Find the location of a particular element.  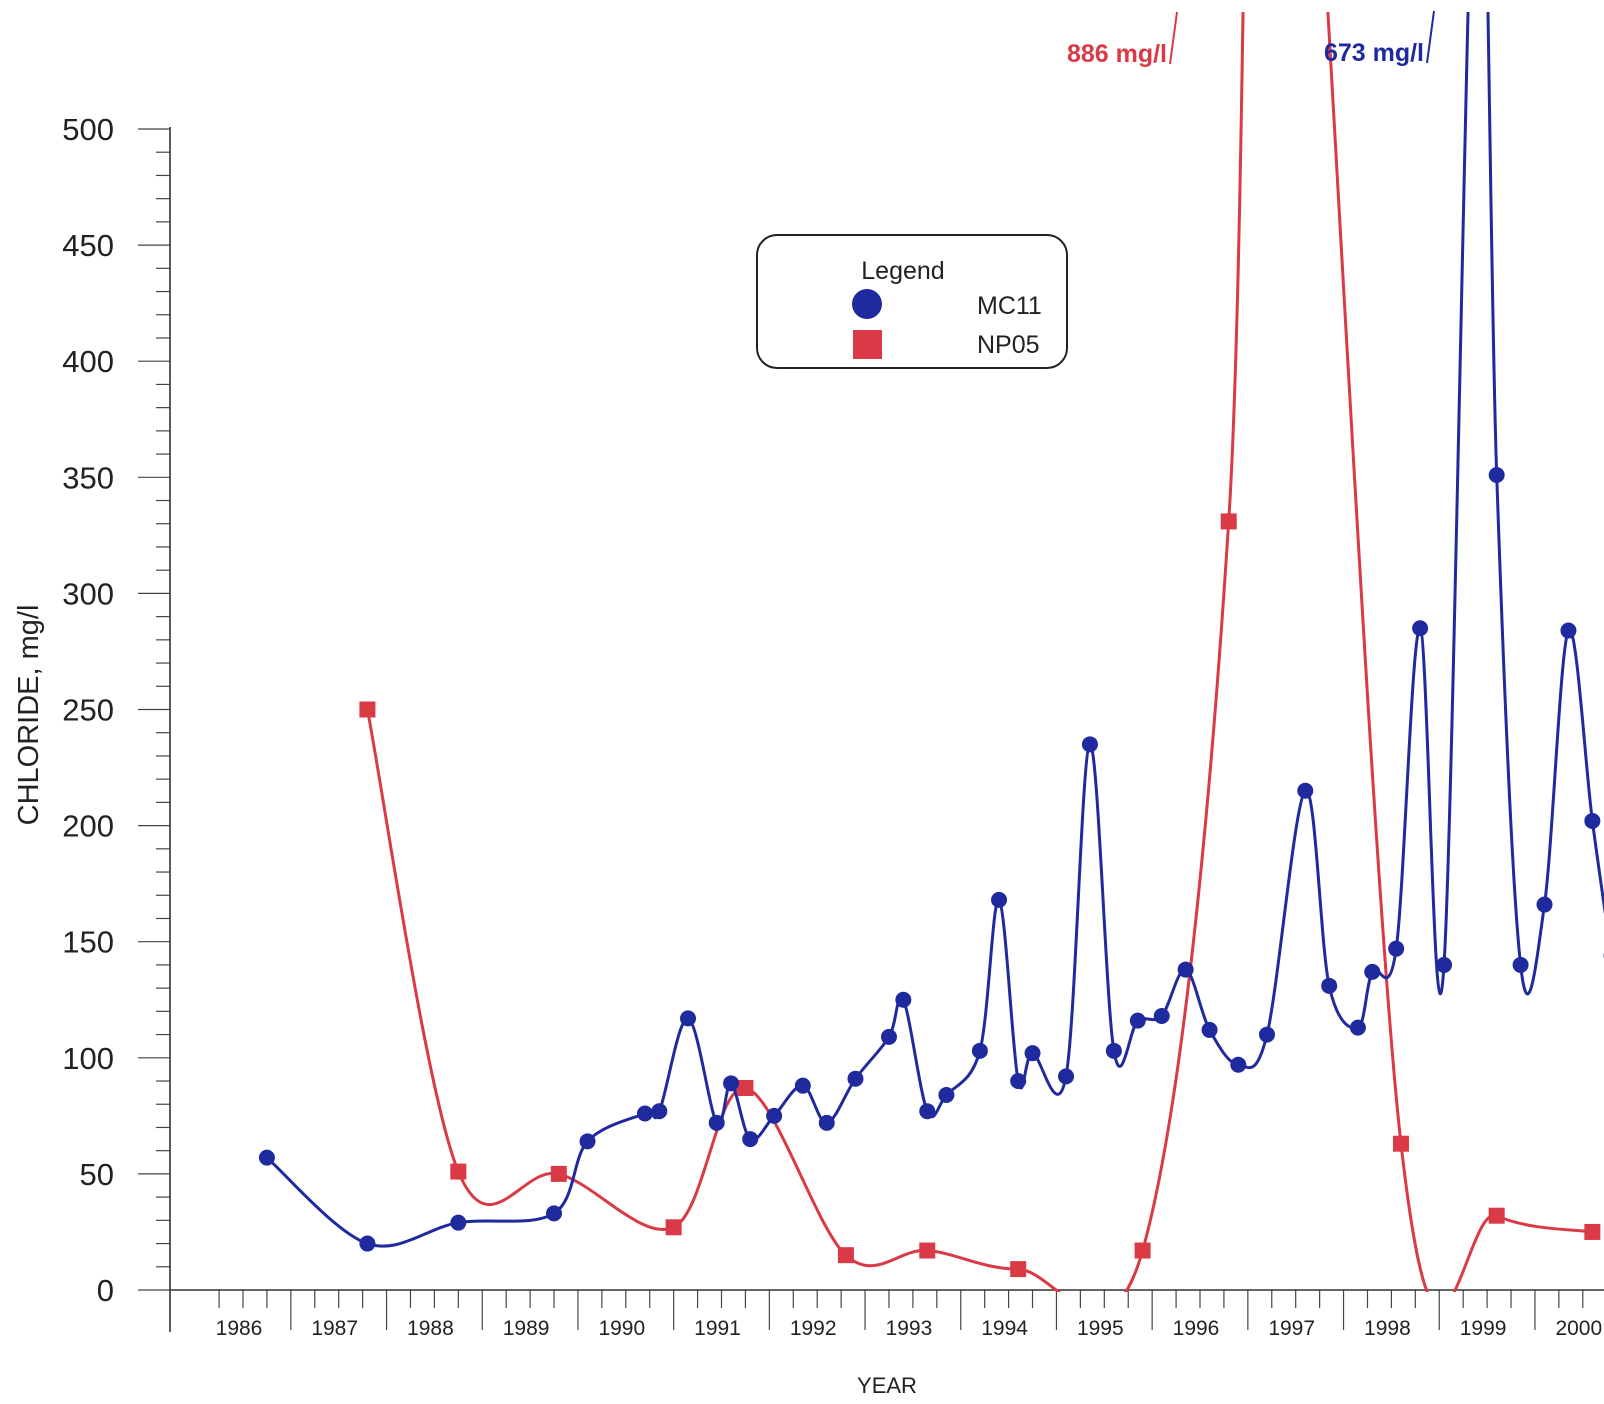

x-axis-title: YEAR is located at coordinates (887, 1385).